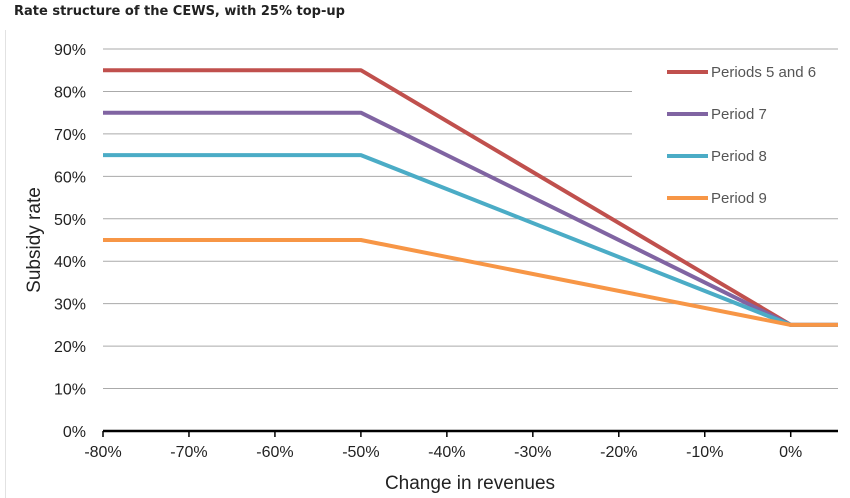  Describe the element at coordinates (470, 483) in the screenshot. I see `x-axis-label: Change in revenues` at that location.